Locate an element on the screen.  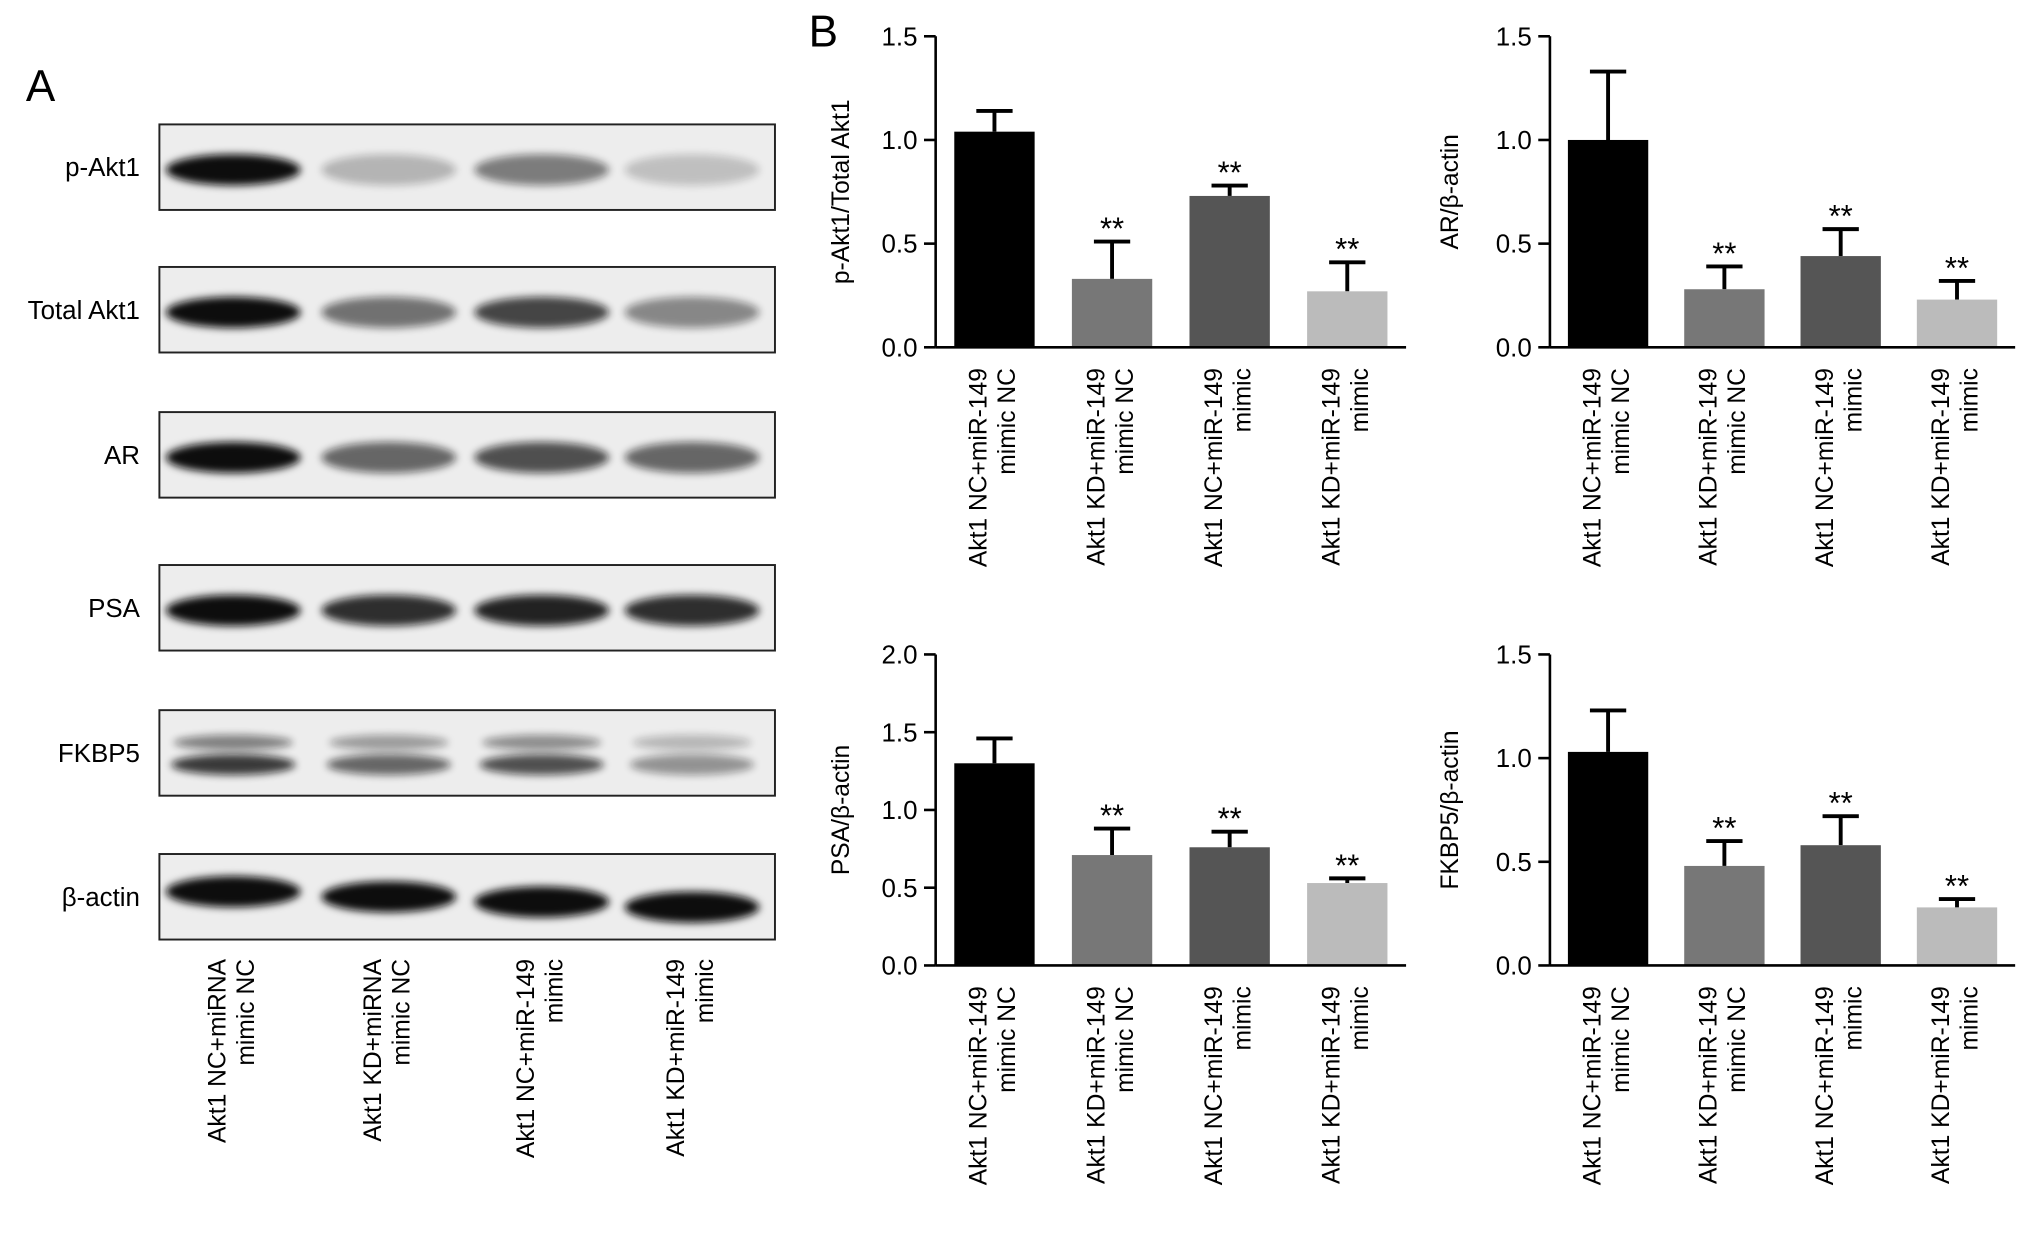
panel-label: A is located at coordinates (41, 86).